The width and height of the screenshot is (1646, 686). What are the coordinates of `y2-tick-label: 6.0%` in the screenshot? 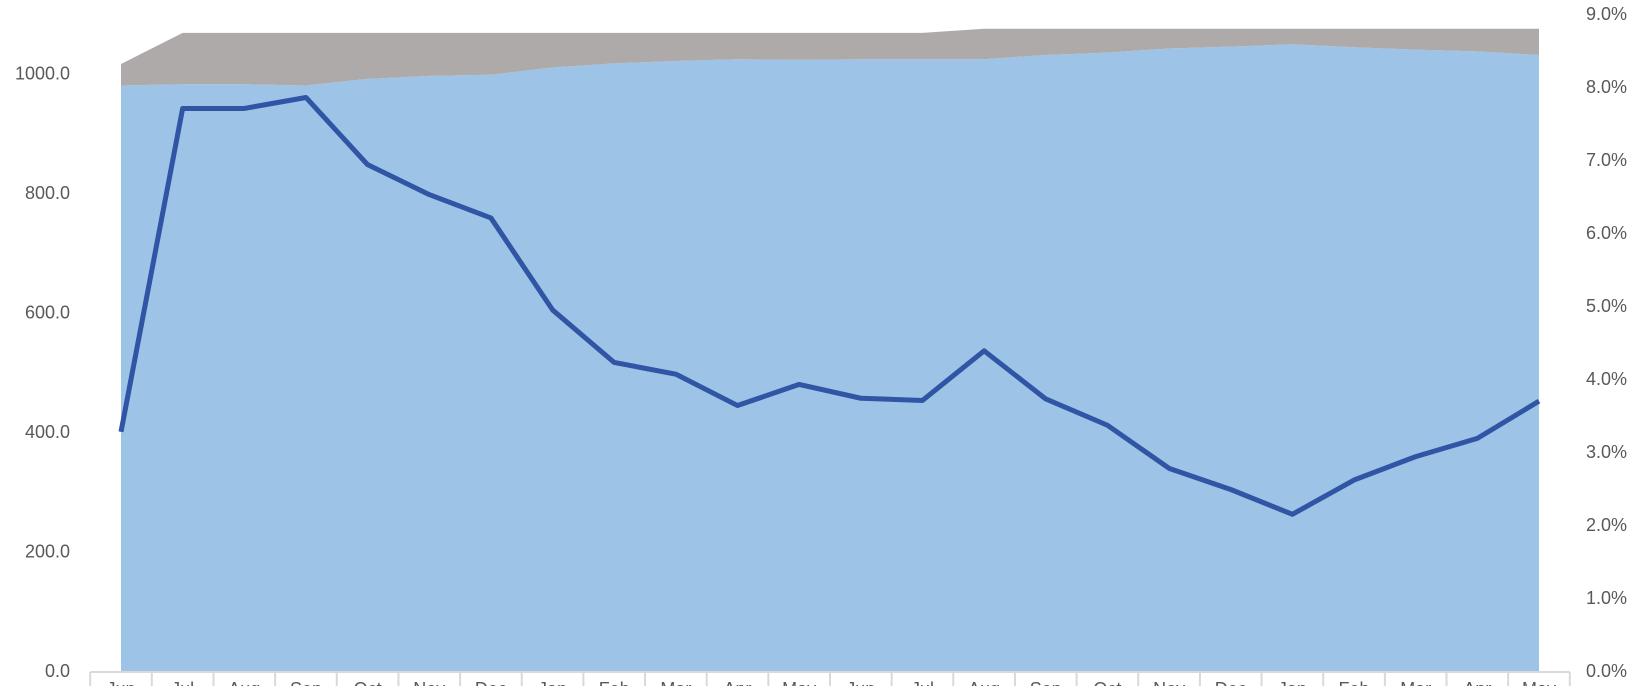 It's located at (1606, 233).